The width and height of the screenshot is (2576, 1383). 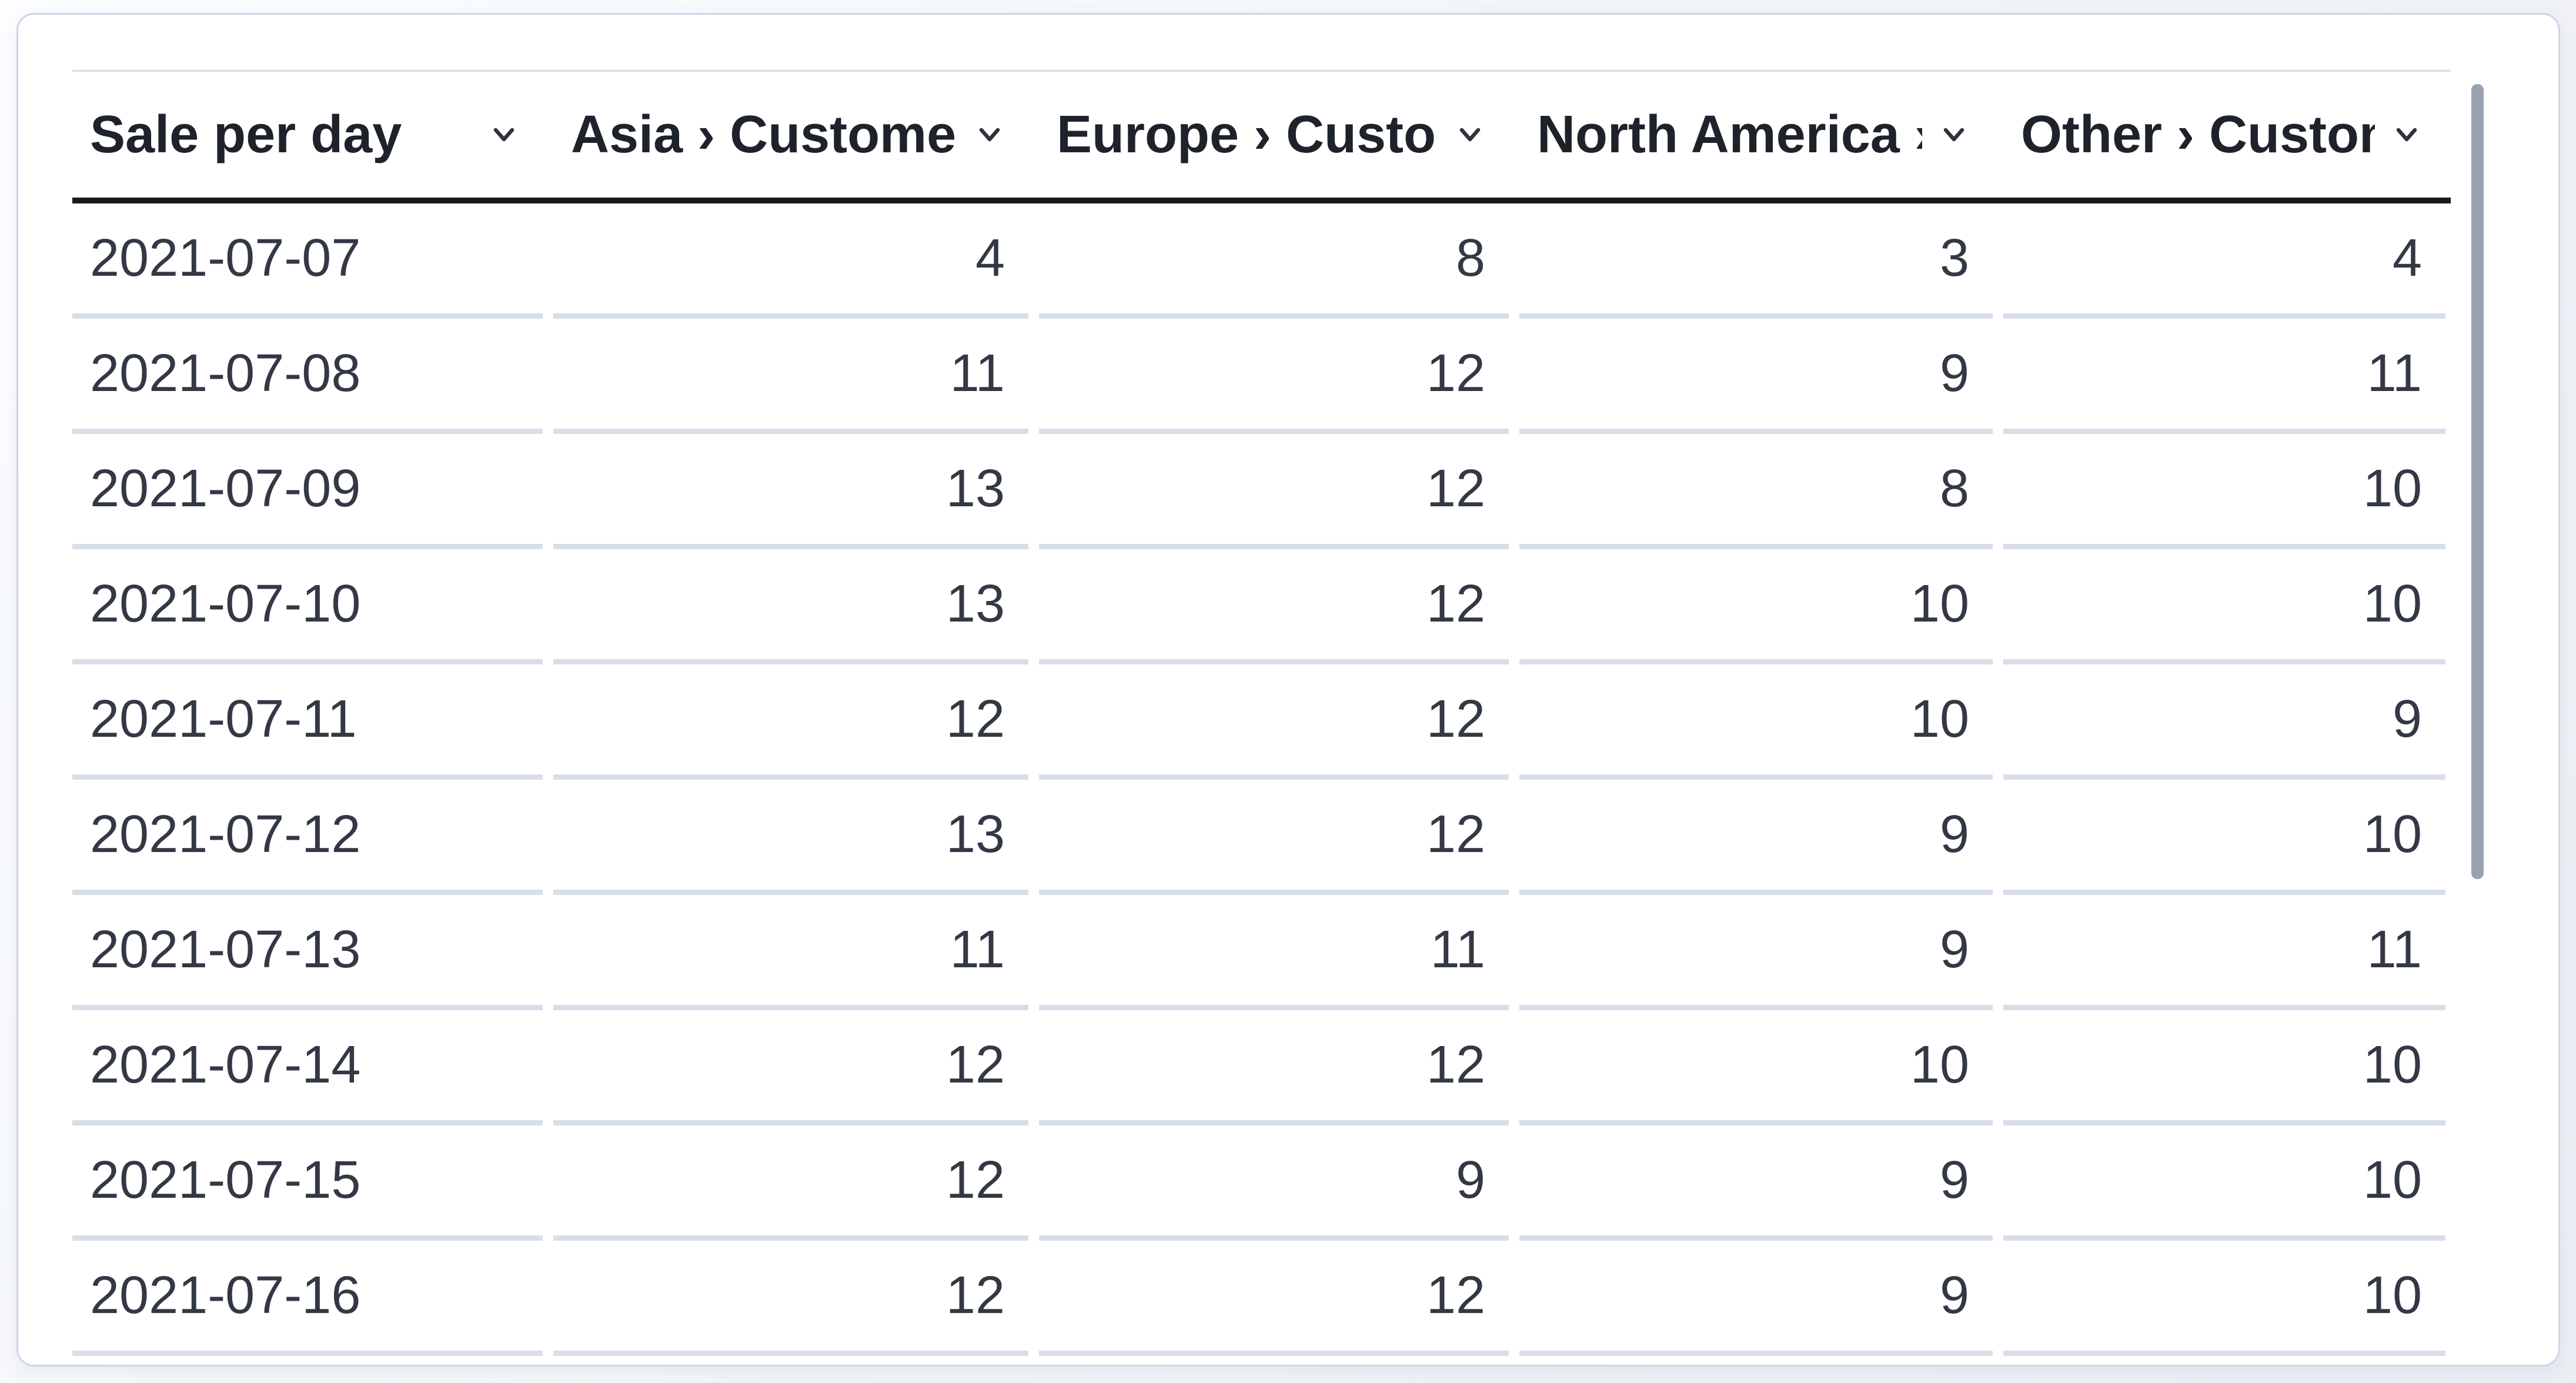 What do you see at coordinates (2198, 134) in the screenshot?
I see `column-header-label: Other › Customers` at bounding box center [2198, 134].